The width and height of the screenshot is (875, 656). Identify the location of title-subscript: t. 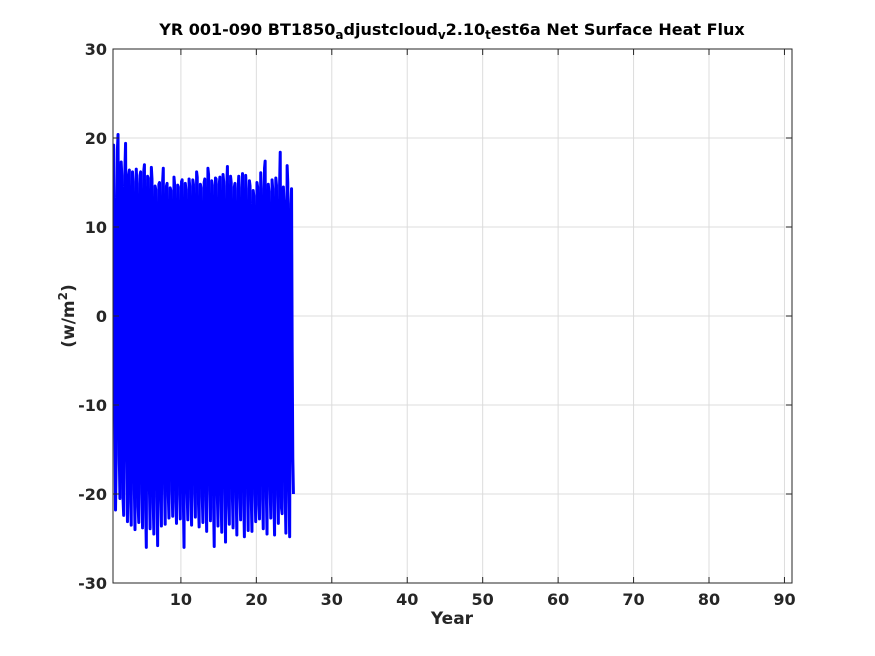
(488, 35).